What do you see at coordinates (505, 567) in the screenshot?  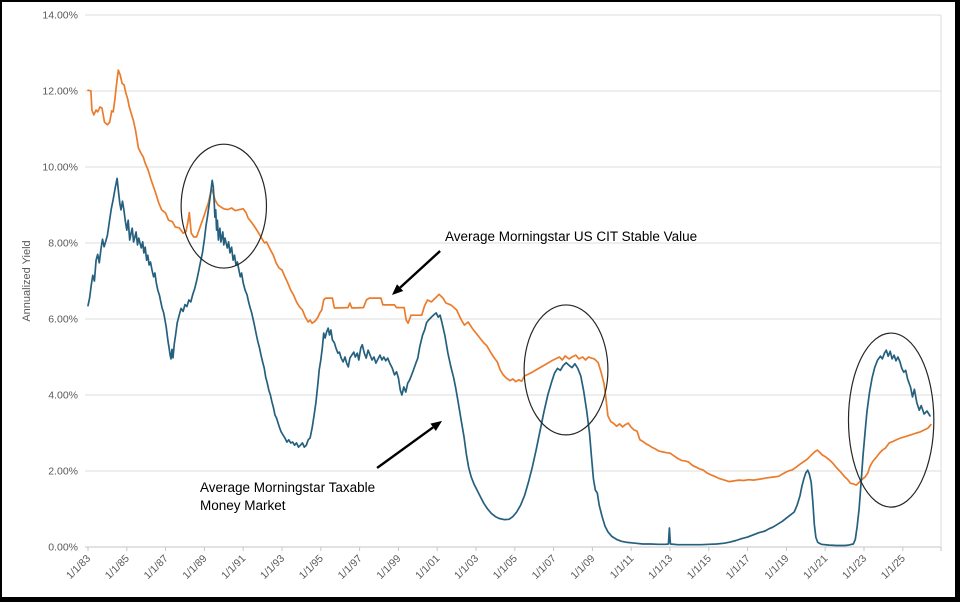 I see `x-tick-label: 1/1/05` at bounding box center [505, 567].